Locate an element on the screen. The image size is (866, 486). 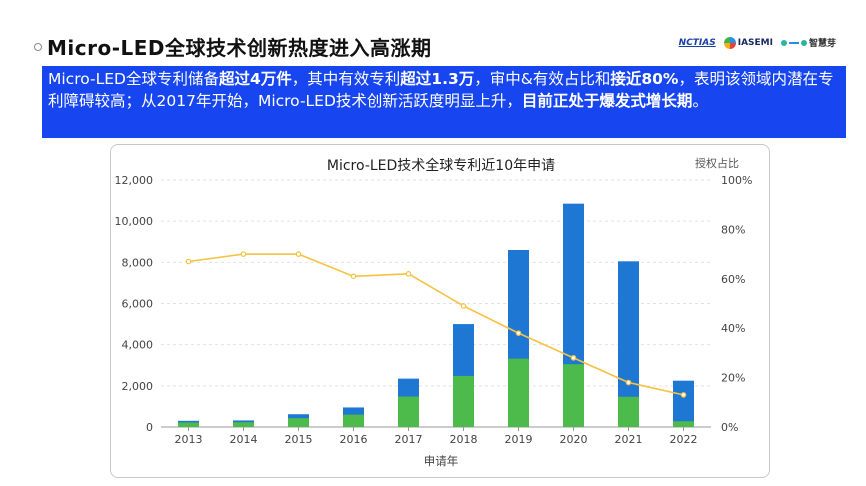
title-bullet-icon is located at coordinates (38, 46).